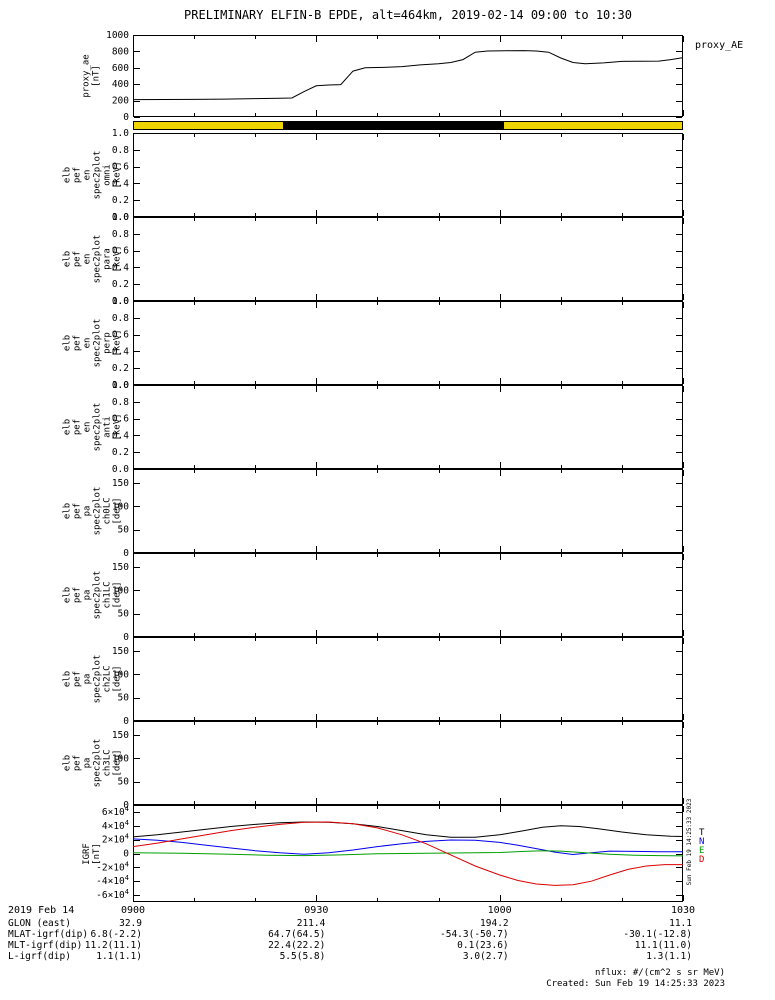  I want to click on annotation-value: 0.1(23.6), so click(483, 945).